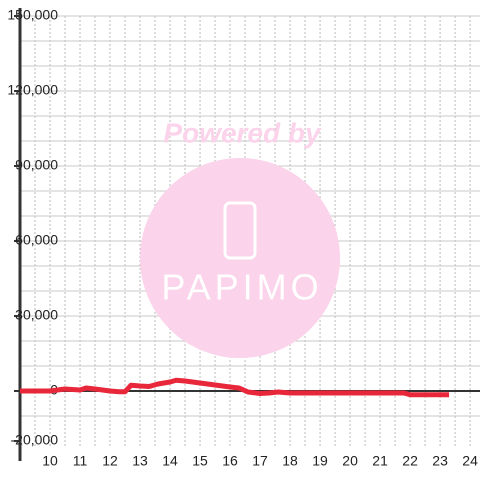 The width and height of the screenshot is (480, 485). What do you see at coordinates (35, 440) in the screenshot?
I see `y-tick-label: -20,000` at bounding box center [35, 440].